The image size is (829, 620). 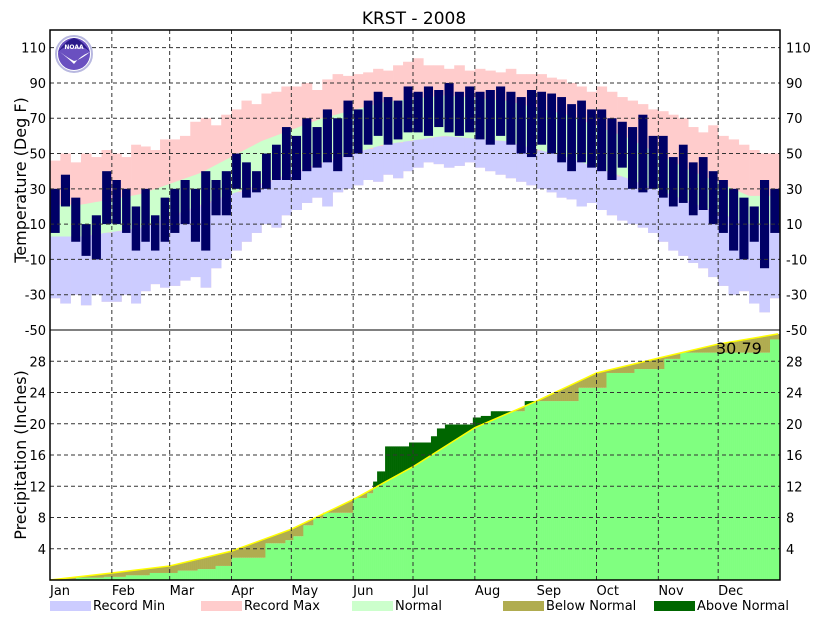 I want to click on precip-tick-label-left: 4, so click(x=42, y=550).